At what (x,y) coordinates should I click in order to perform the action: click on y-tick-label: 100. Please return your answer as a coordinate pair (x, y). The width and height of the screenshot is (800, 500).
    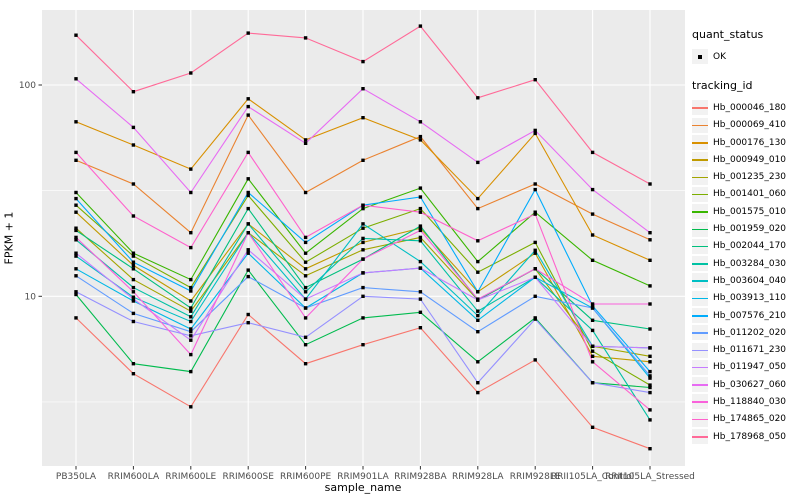
    Looking at the image, I should click on (27, 86).